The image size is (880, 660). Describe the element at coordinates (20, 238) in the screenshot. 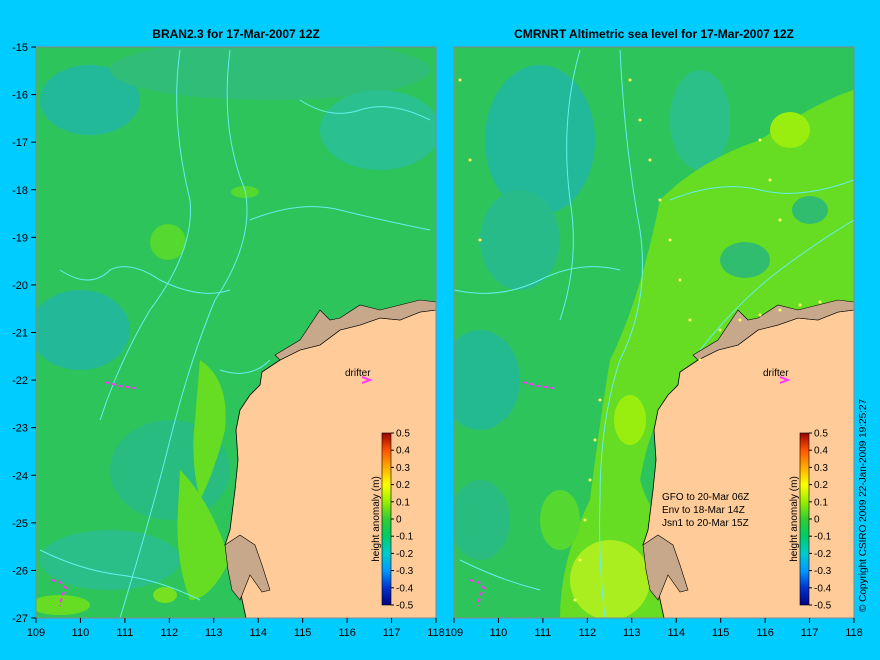

I see `lat-tick-label: -19` at that location.